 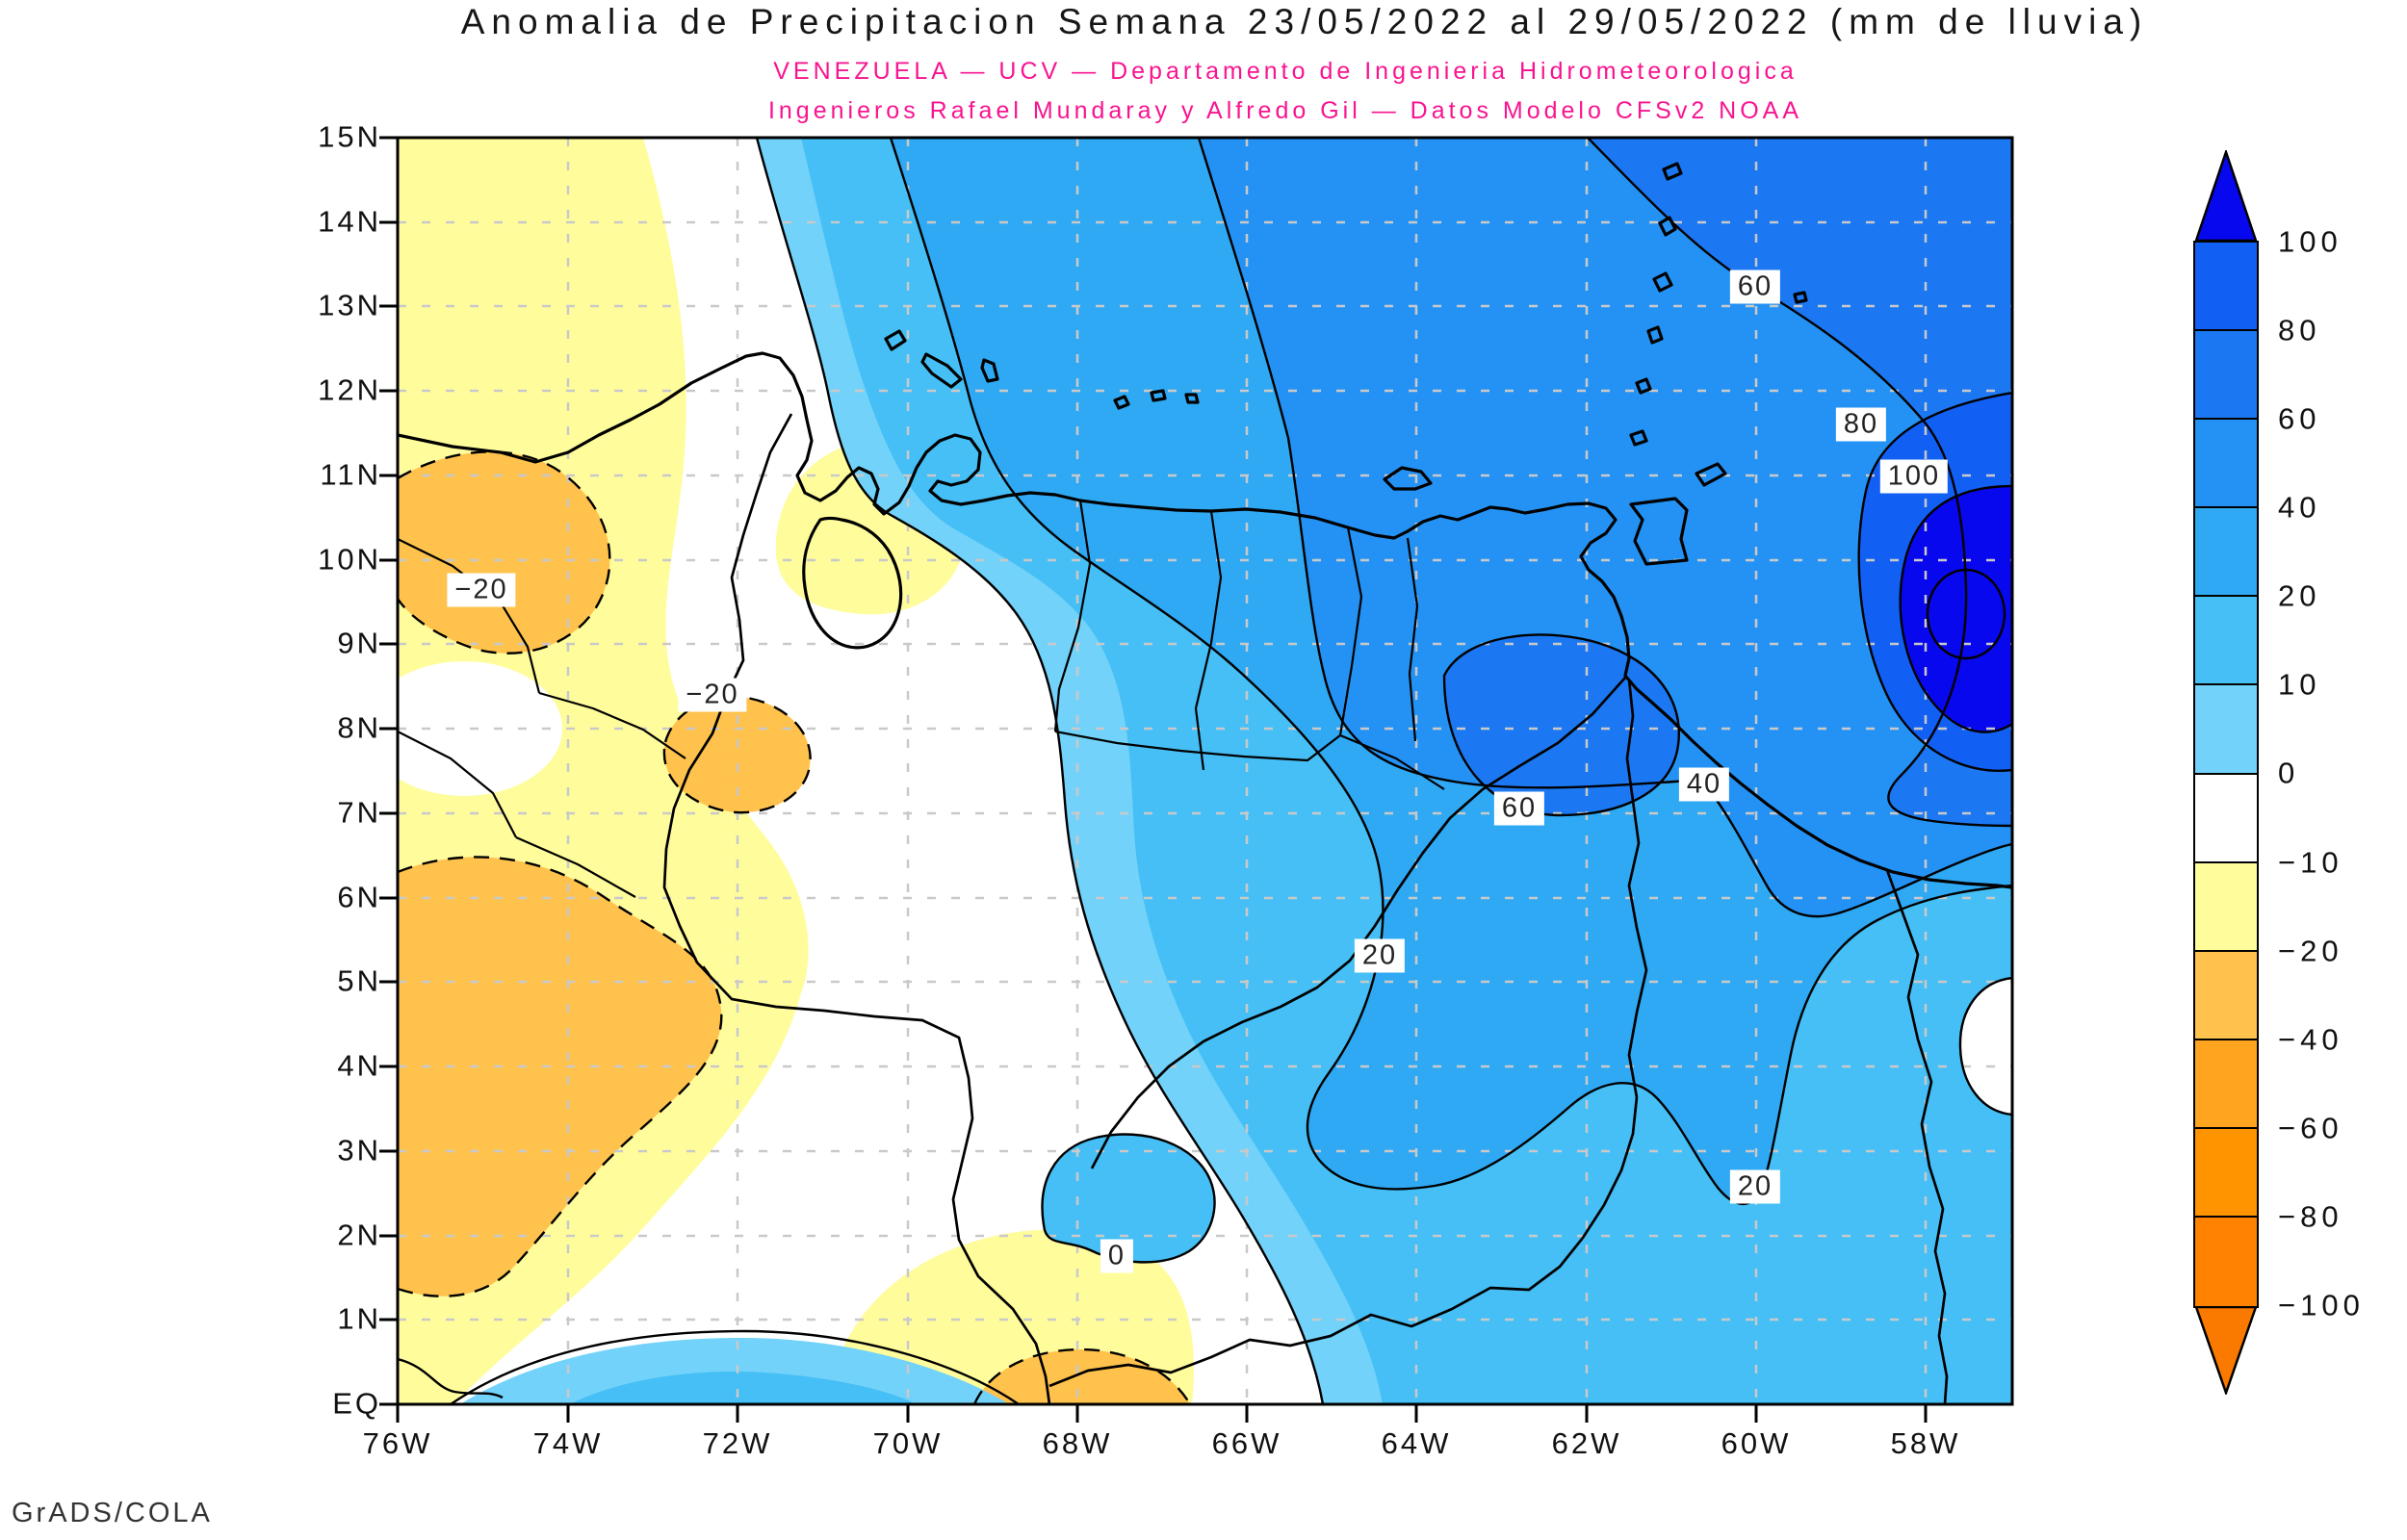 I want to click on border-colombia-venezuela, so click(x=856, y=908).